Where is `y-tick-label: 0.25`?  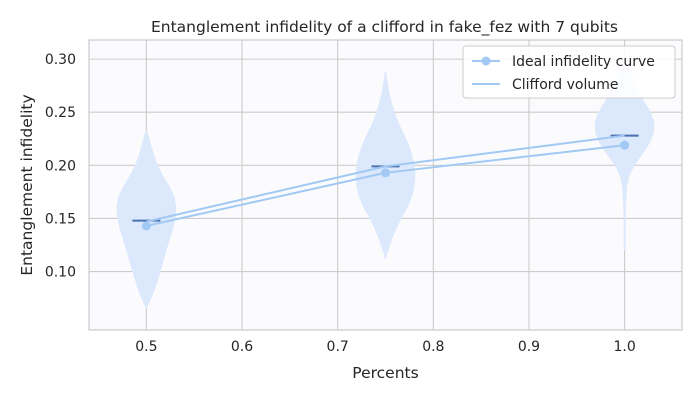 y-tick-label: 0.25 is located at coordinates (60, 113).